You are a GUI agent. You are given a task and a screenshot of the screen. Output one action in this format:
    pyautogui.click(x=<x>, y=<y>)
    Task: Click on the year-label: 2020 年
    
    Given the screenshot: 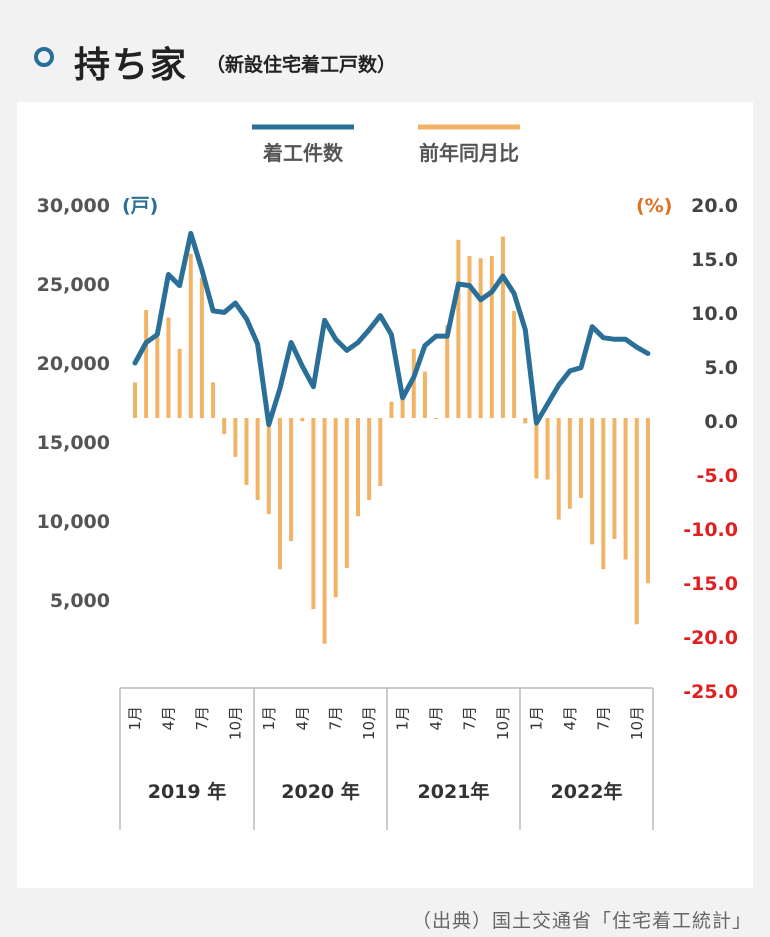 What is the action you would take?
    pyautogui.click(x=320, y=791)
    